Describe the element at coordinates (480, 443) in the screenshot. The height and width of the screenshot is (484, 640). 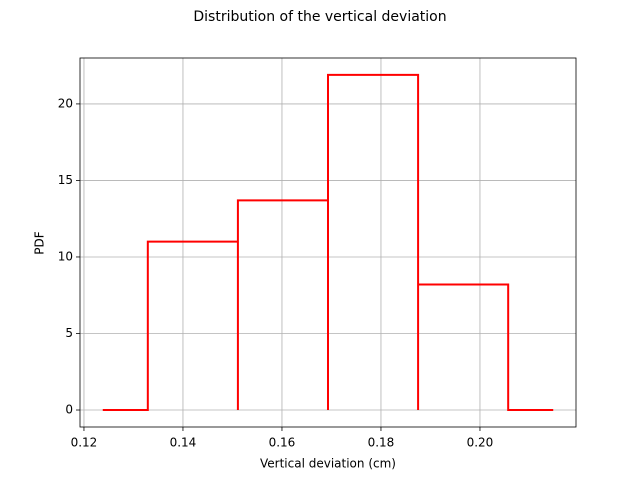
I see `x-tick-label: 0.20` at that location.